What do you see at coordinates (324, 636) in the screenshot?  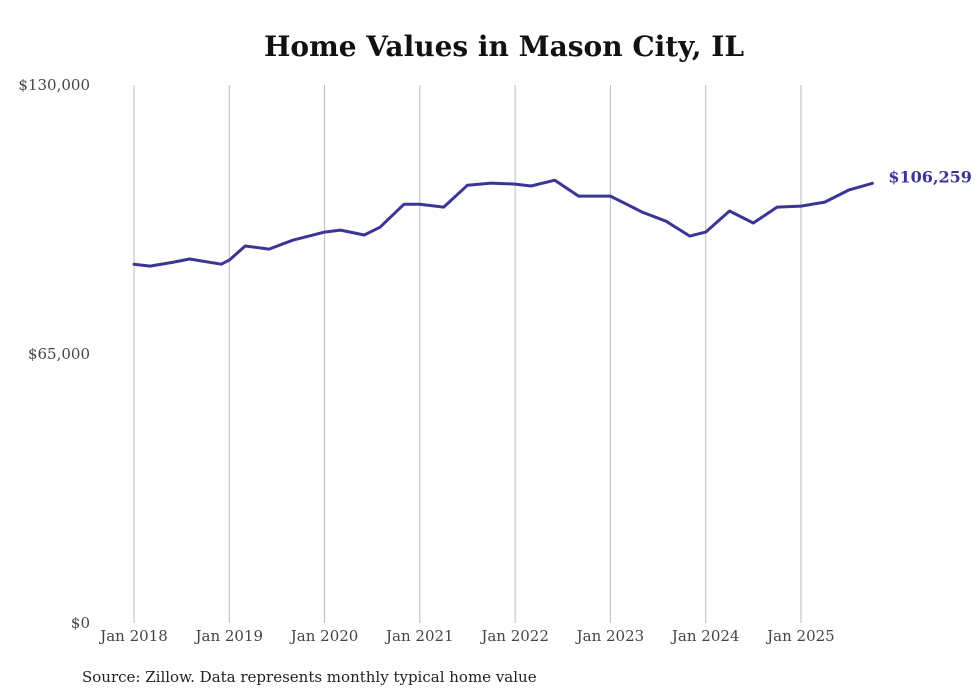 I see `x-tick-label: Jan 2020` at bounding box center [324, 636].